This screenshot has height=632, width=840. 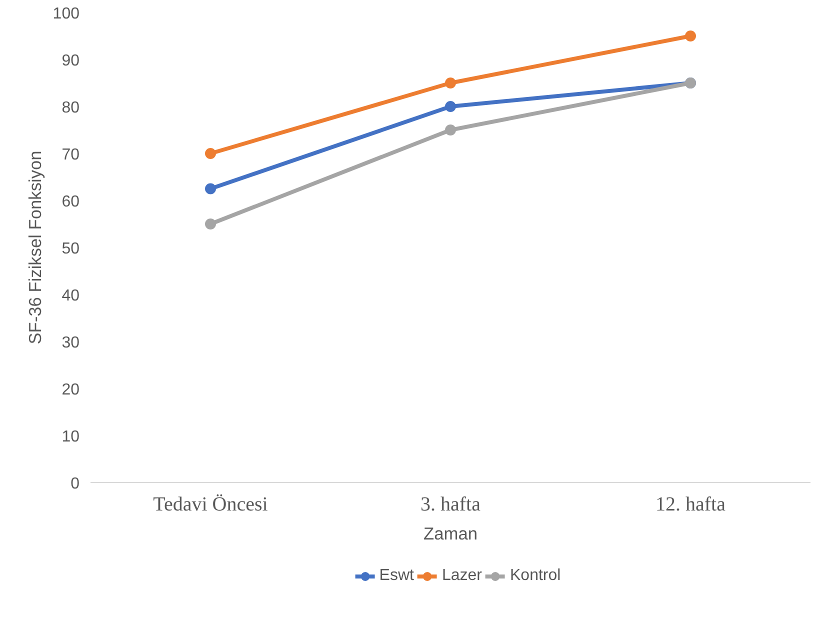 I want to click on x-tick-label: 3. hafta, so click(x=450, y=505).